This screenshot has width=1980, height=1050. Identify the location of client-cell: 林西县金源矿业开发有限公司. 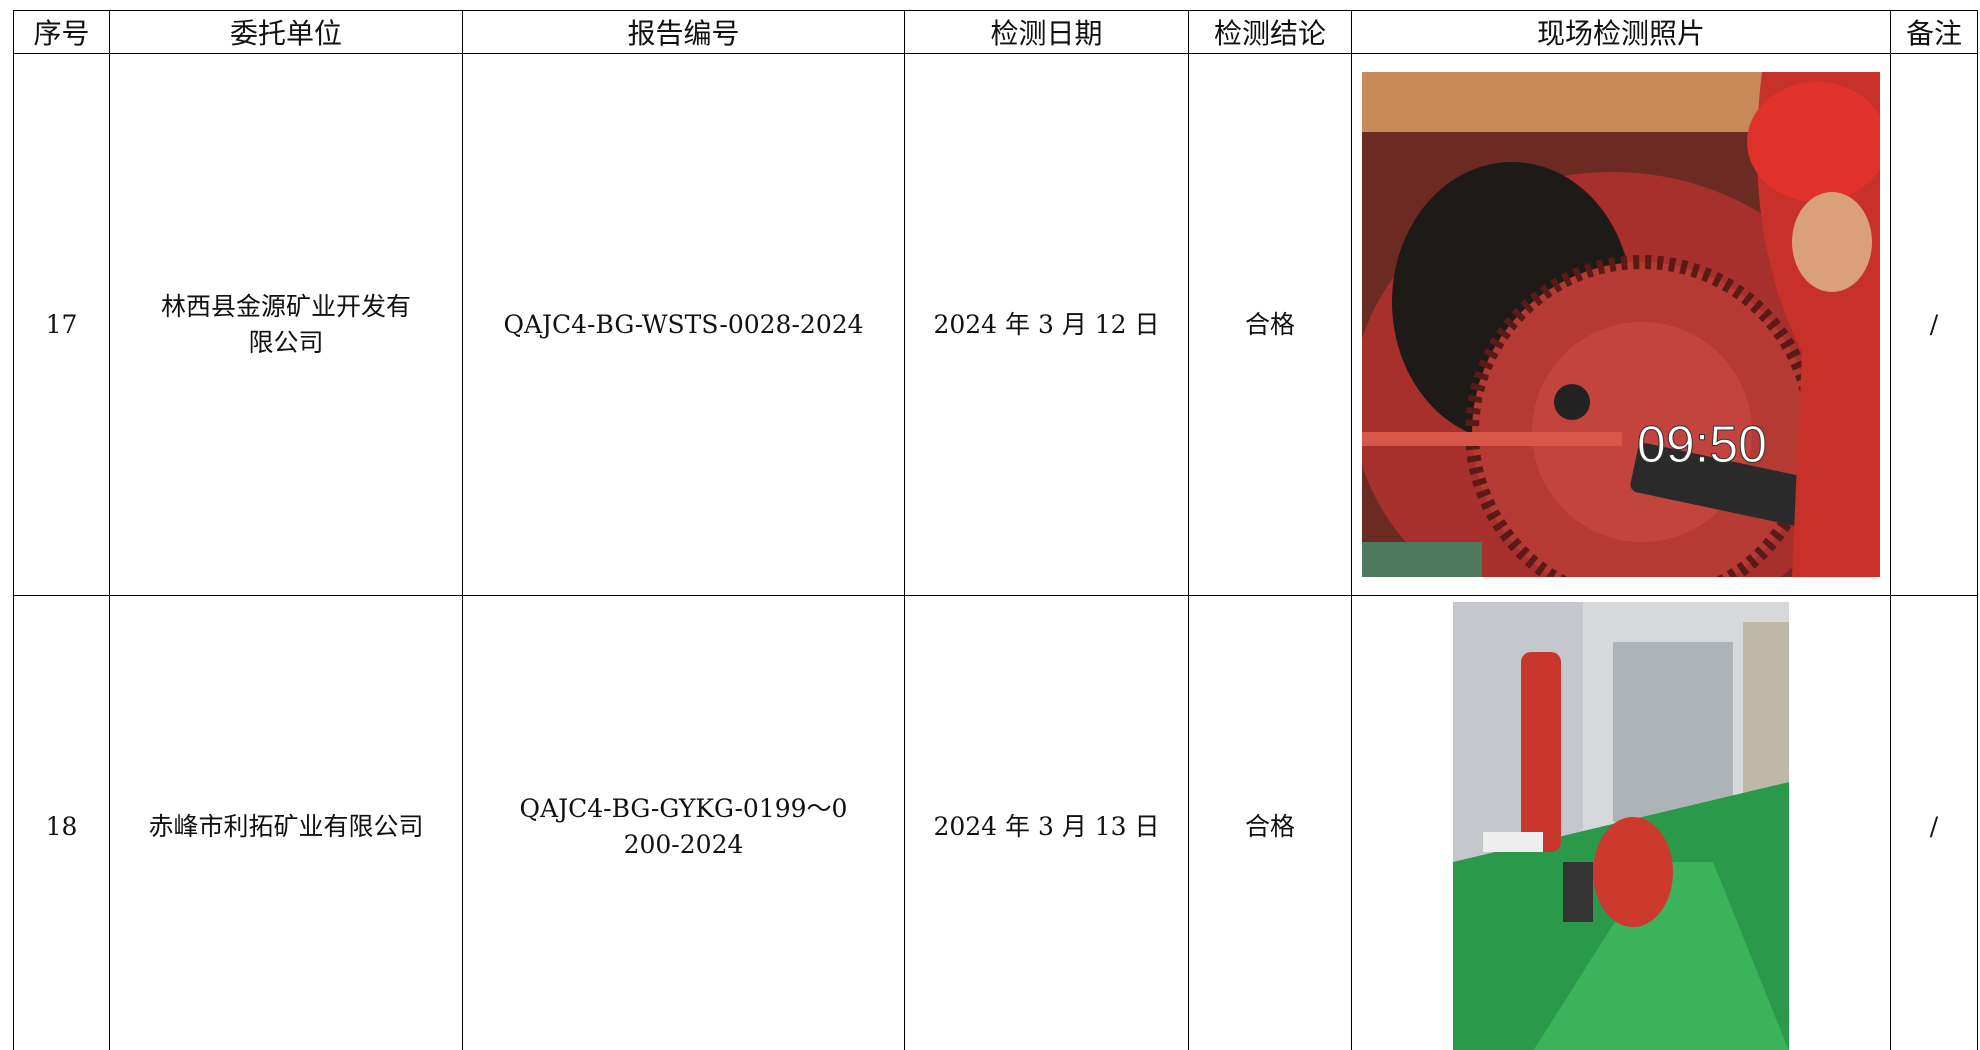
(286, 324).